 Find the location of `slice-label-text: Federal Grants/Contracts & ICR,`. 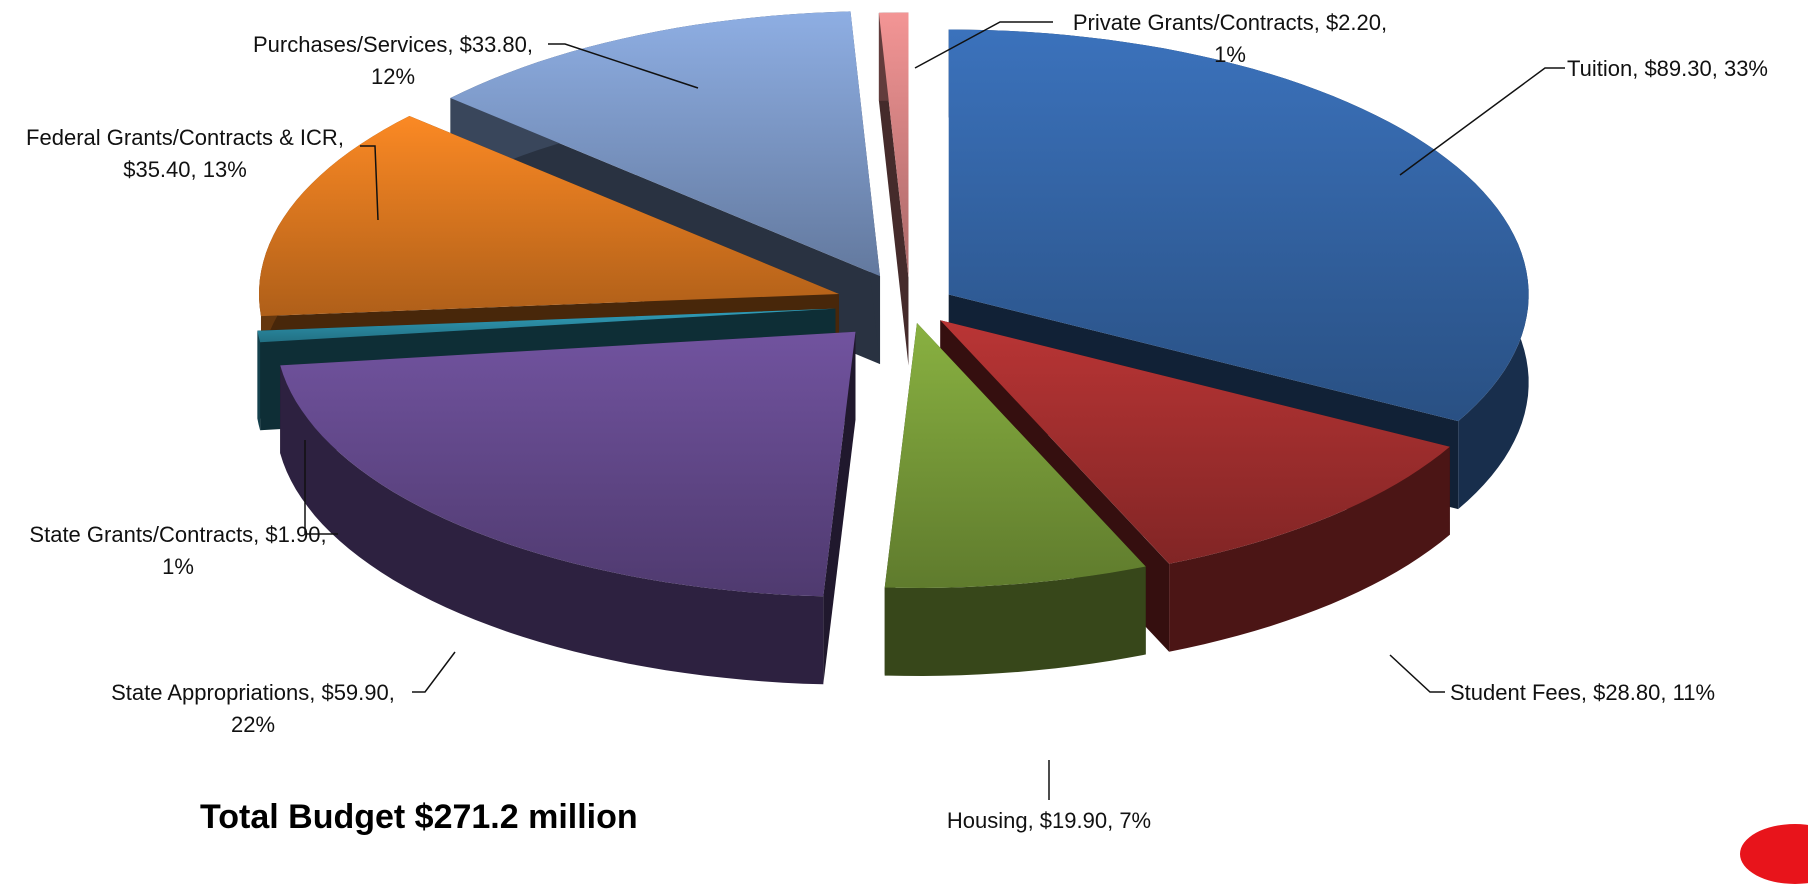

slice-label-text: Federal Grants/Contracts & ICR, is located at coordinates (185, 137).